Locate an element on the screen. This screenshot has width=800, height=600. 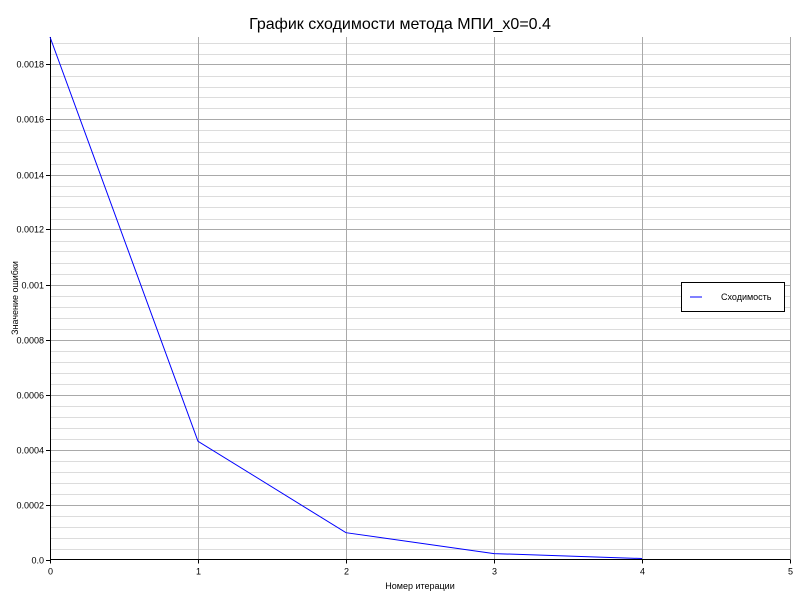
y-tick-label: 0.0018 is located at coordinates (30, 65).